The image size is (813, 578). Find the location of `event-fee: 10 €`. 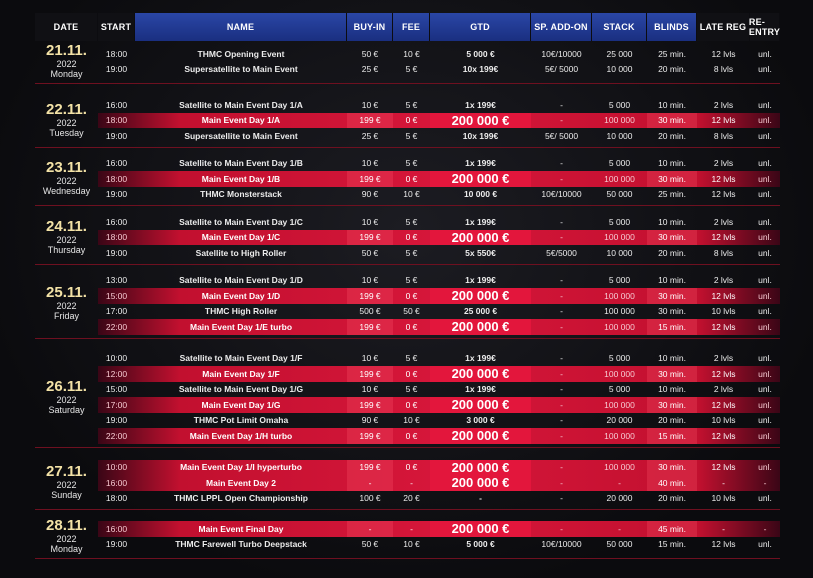

event-fee: 10 € is located at coordinates (411, 194).